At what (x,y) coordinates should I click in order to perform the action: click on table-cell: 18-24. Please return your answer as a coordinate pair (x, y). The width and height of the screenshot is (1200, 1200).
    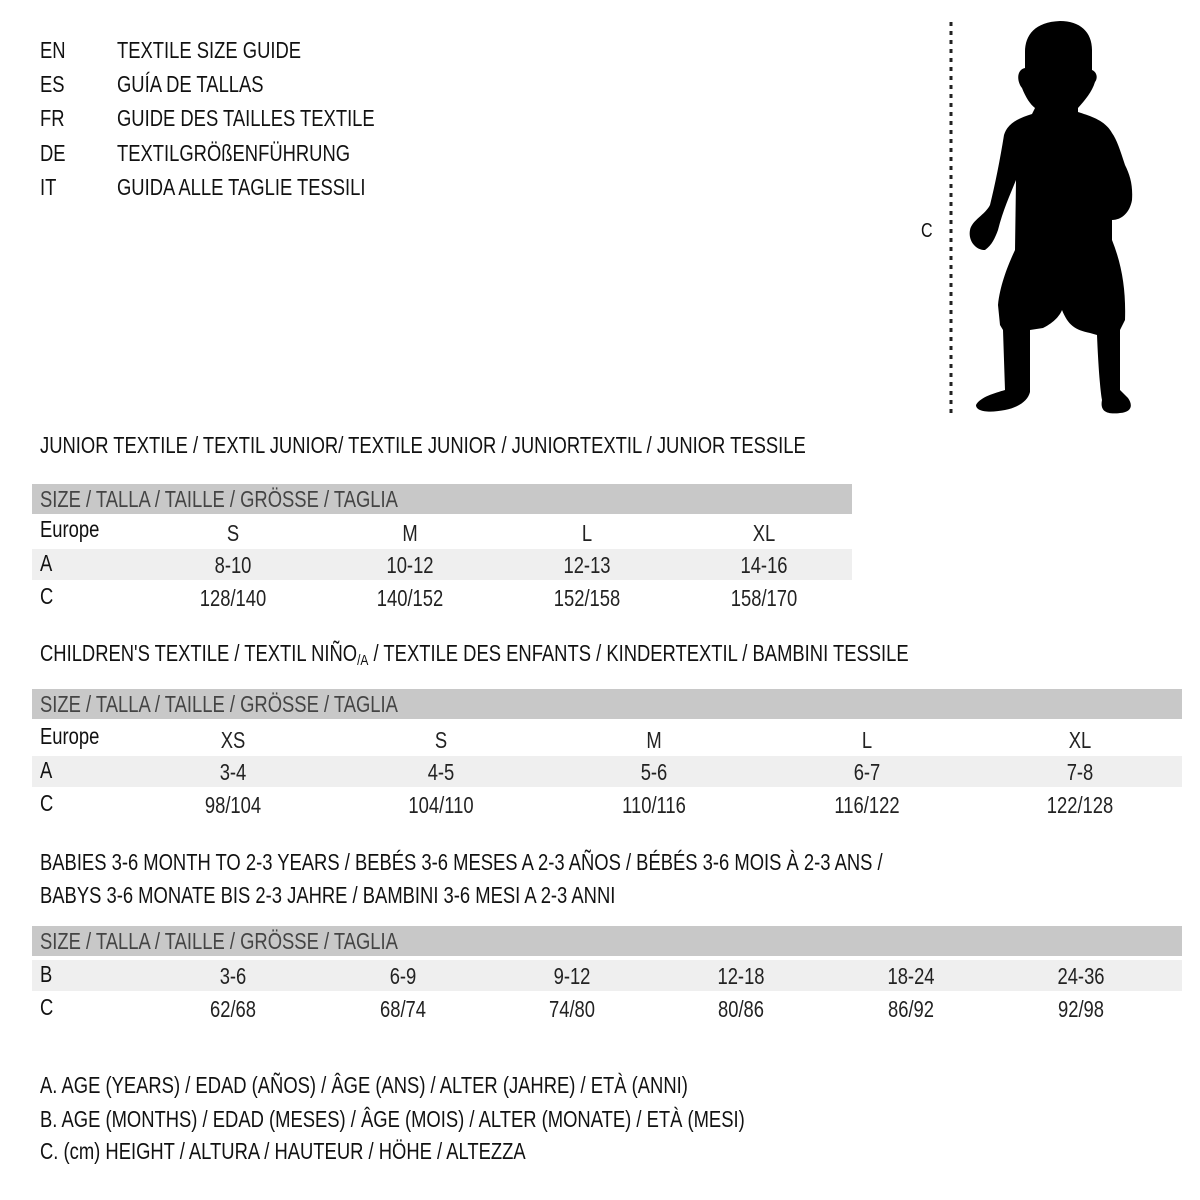
    Looking at the image, I should click on (911, 976).